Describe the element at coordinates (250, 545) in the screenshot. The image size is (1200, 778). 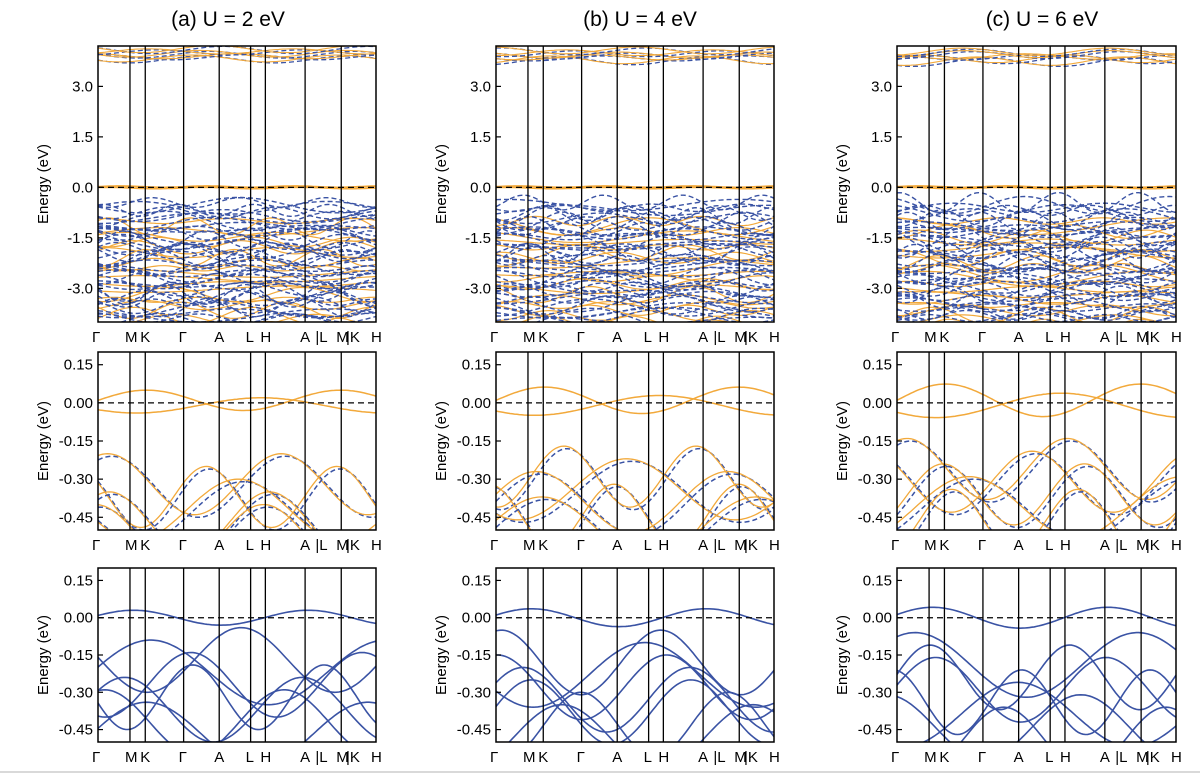
I see `k-point-label: L` at that location.